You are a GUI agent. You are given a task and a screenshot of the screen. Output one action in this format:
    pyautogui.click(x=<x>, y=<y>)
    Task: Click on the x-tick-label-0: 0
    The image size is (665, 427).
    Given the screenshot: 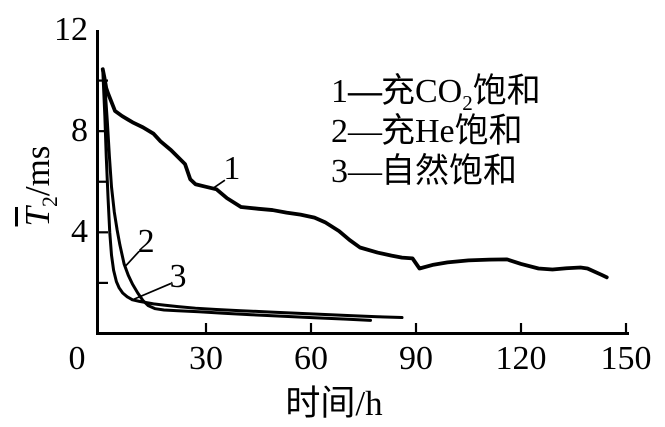 What is the action you would take?
    pyautogui.click(x=77, y=358)
    